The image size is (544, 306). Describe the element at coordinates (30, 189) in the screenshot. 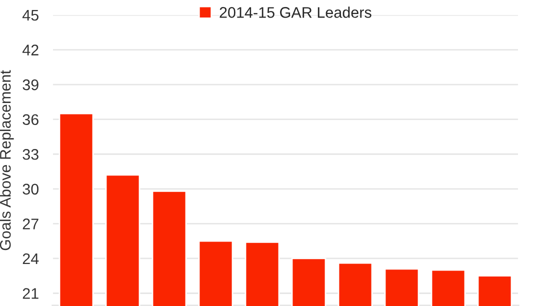

I see `y-tick-label: 30` at that location.